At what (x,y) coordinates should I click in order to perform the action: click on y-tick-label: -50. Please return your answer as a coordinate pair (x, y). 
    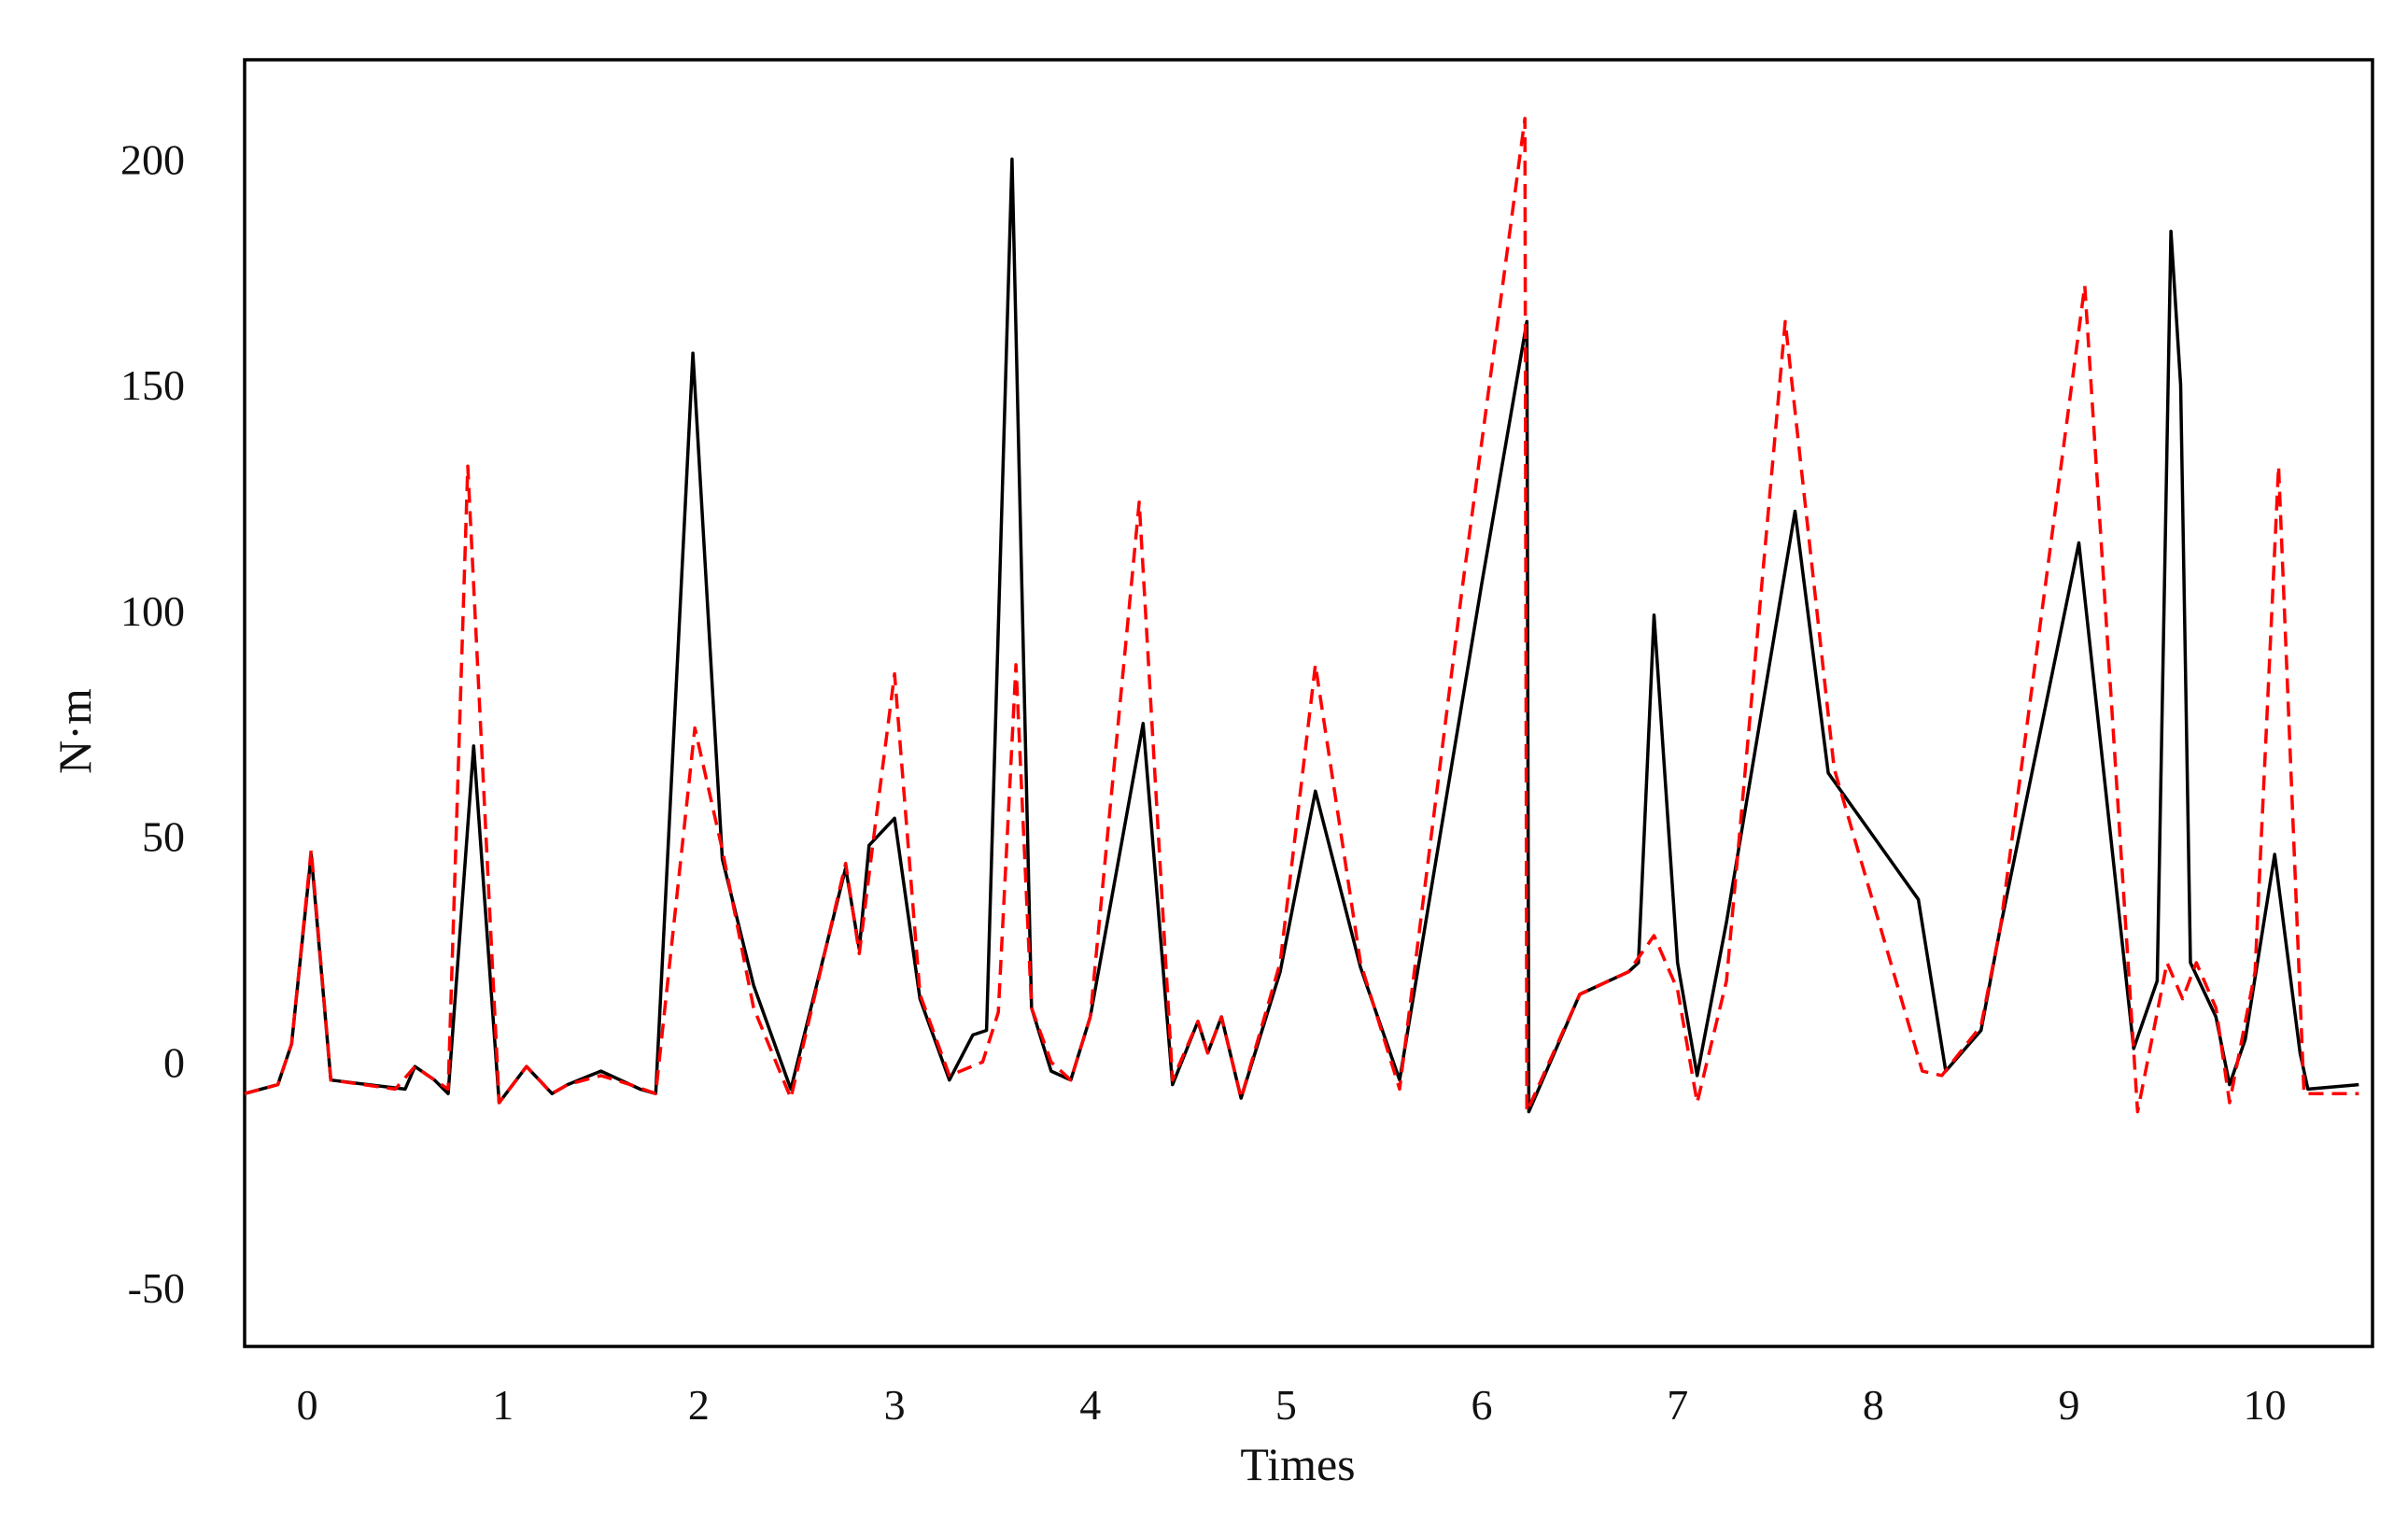
    Looking at the image, I should click on (157, 1288).